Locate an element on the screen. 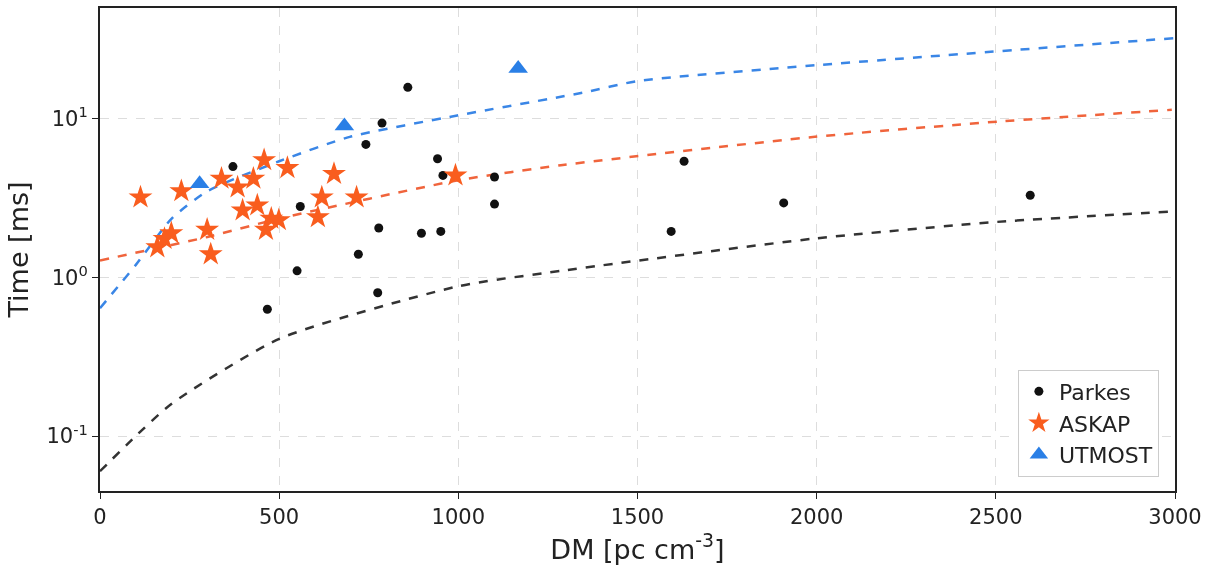 Image resolution: width=1219 pixels, height=571 pixels. x-tick-label: 1500 is located at coordinates (637, 517).